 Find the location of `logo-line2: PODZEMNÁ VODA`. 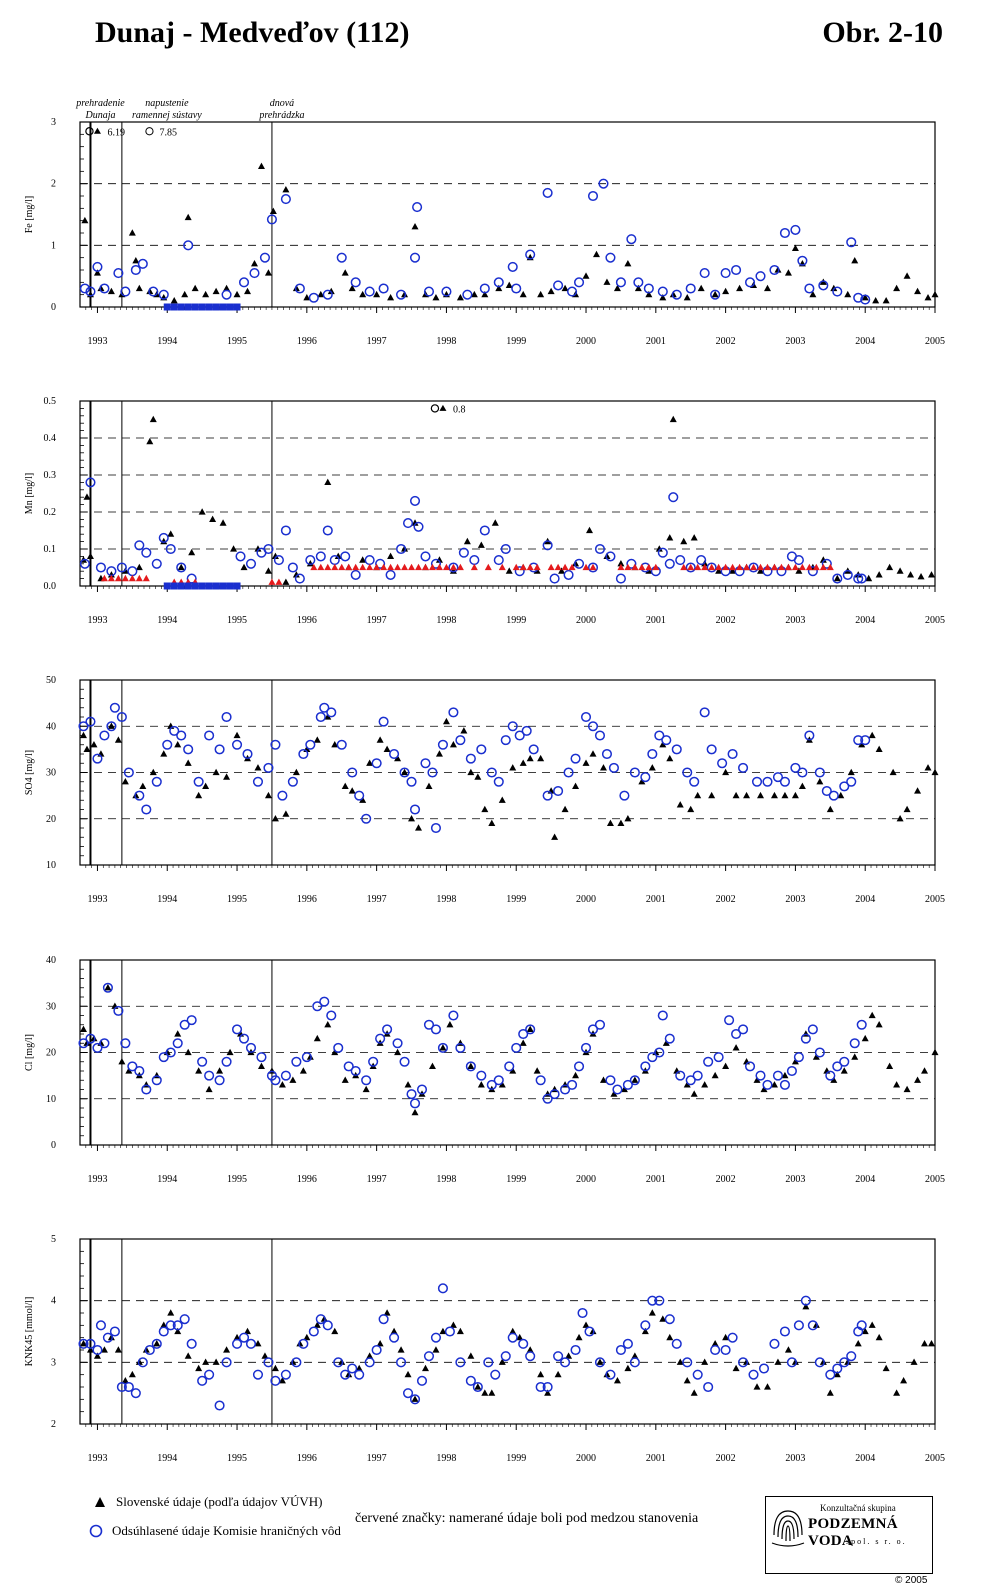

logo-line2: PODZEMNÁ VODA is located at coordinates (853, 1532).